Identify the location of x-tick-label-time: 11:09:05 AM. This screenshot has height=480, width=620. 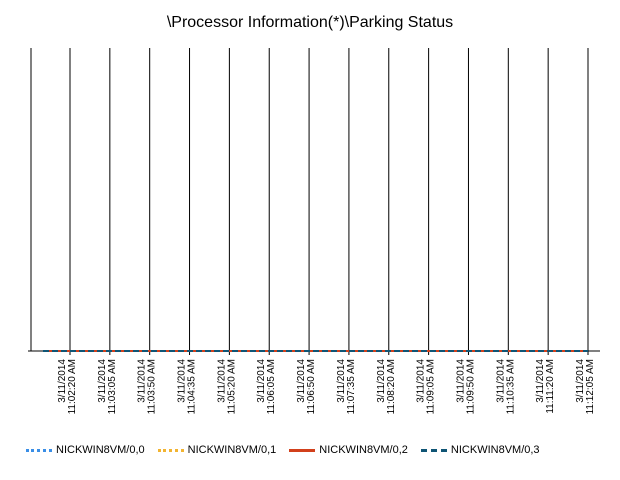
(431, 386).